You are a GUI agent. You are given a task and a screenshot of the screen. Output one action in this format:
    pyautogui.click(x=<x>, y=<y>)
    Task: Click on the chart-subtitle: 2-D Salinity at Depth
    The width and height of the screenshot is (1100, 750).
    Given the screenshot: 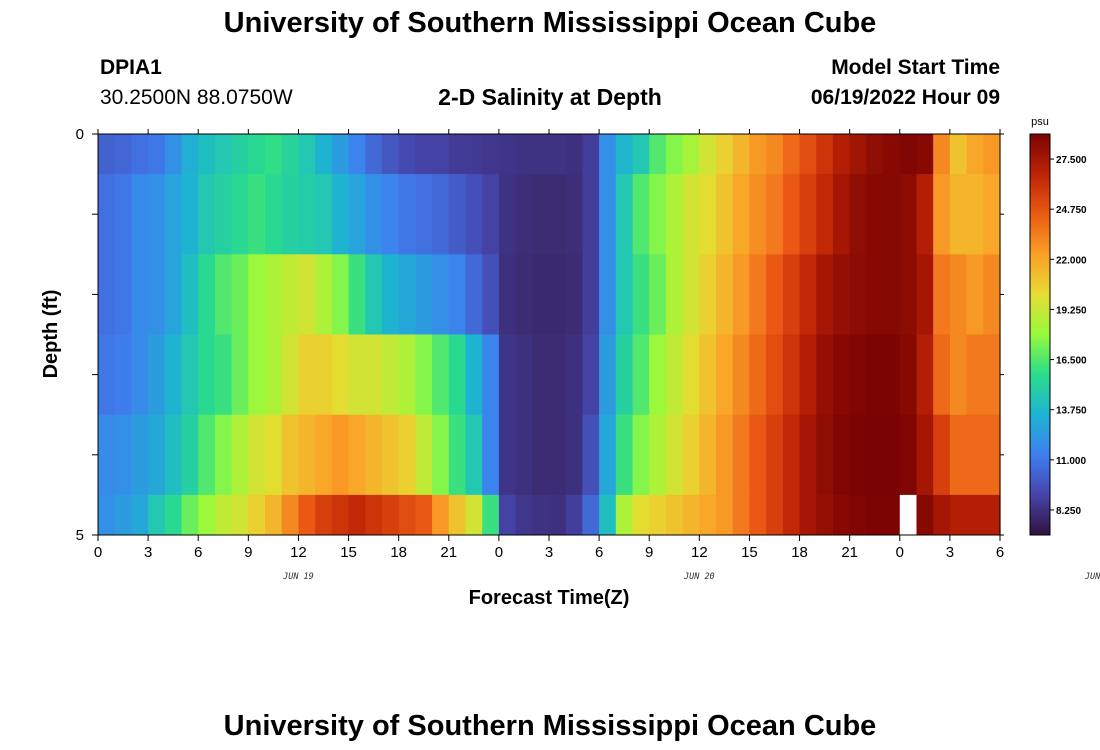 What is the action you would take?
    pyautogui.click(x=550, y=97)
    